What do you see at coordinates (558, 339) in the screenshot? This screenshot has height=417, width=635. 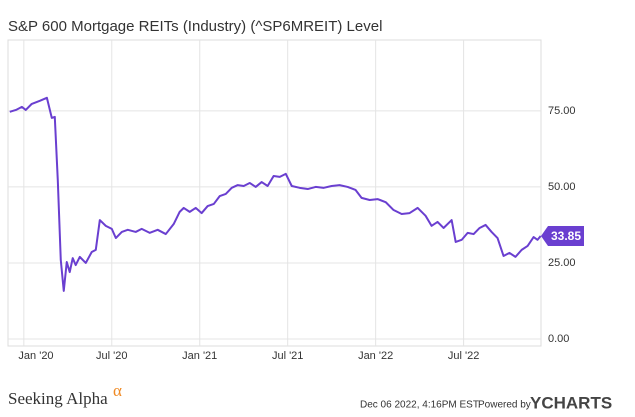 I see `y-tick-label: 0.00` at bounding box center [558, 339].